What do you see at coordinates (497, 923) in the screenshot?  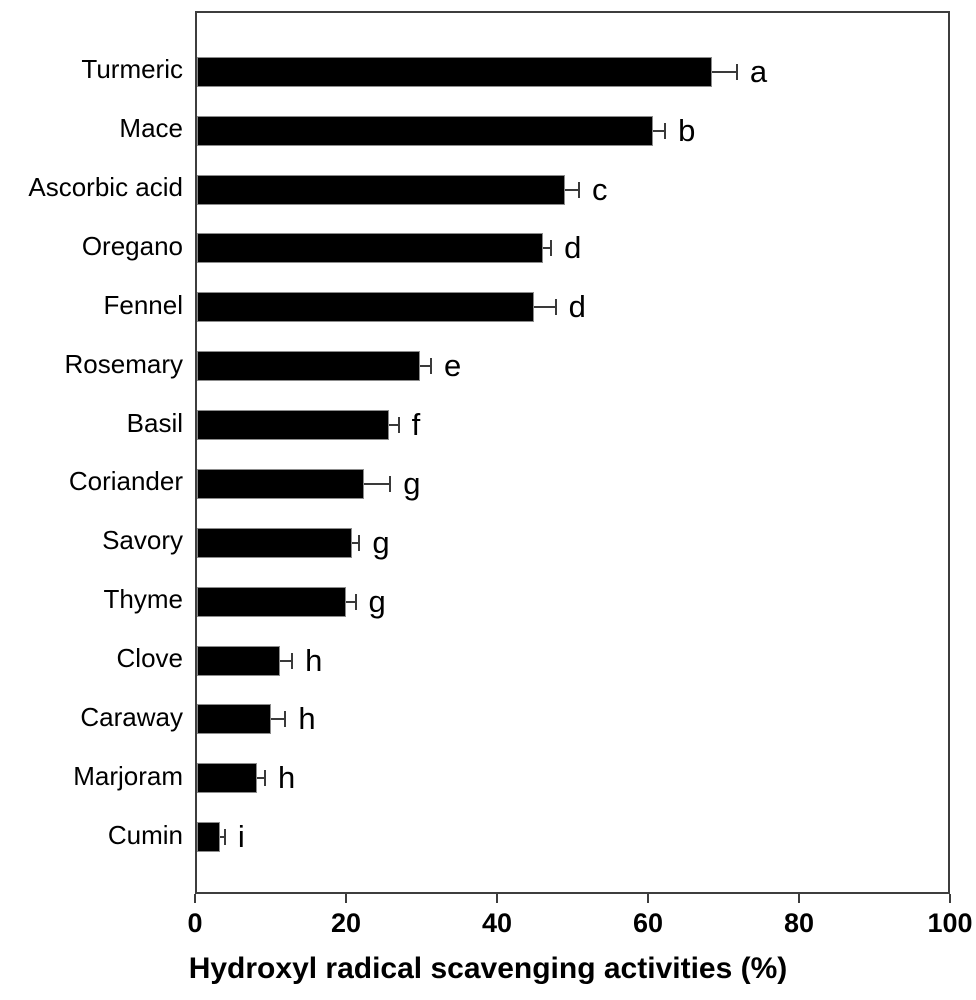 I see `x-axis-tick-label: 40` at bounding box center [497, 923].